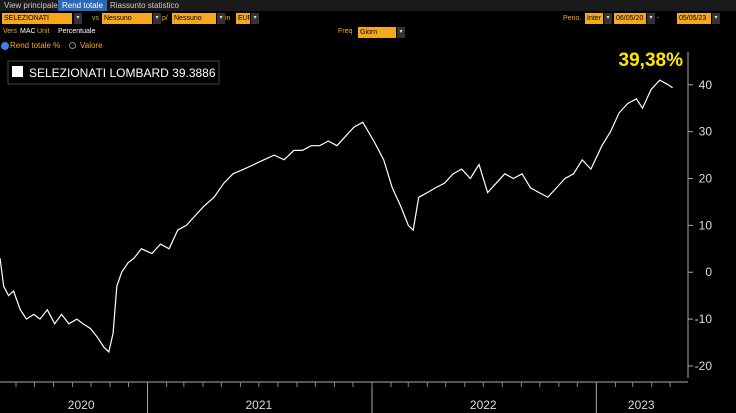 Image resolution: width=736 pixels, height=413 pixels. I want to click on p-field: Nessuno, so click(194, 18).